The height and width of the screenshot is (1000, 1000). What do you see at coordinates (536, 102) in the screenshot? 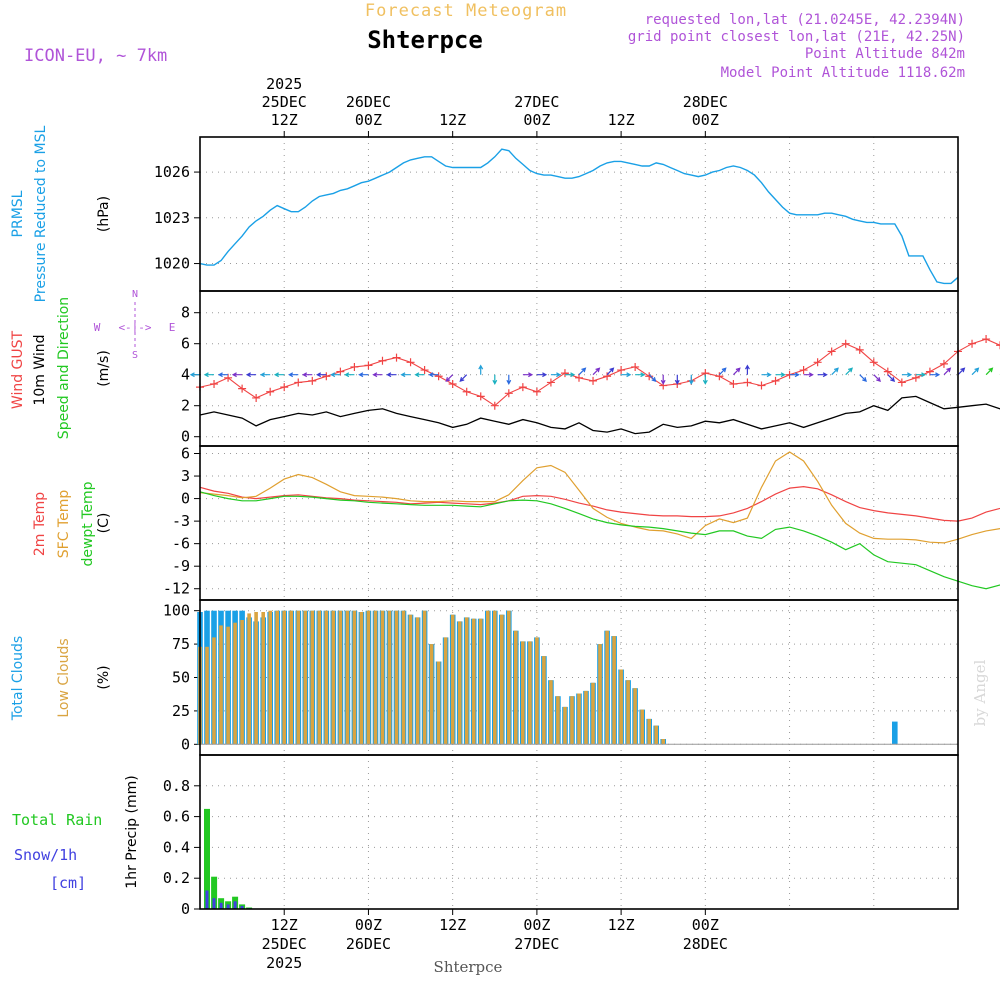
I see `top-time-label: 27DEC` at bounding box center [536, 102].